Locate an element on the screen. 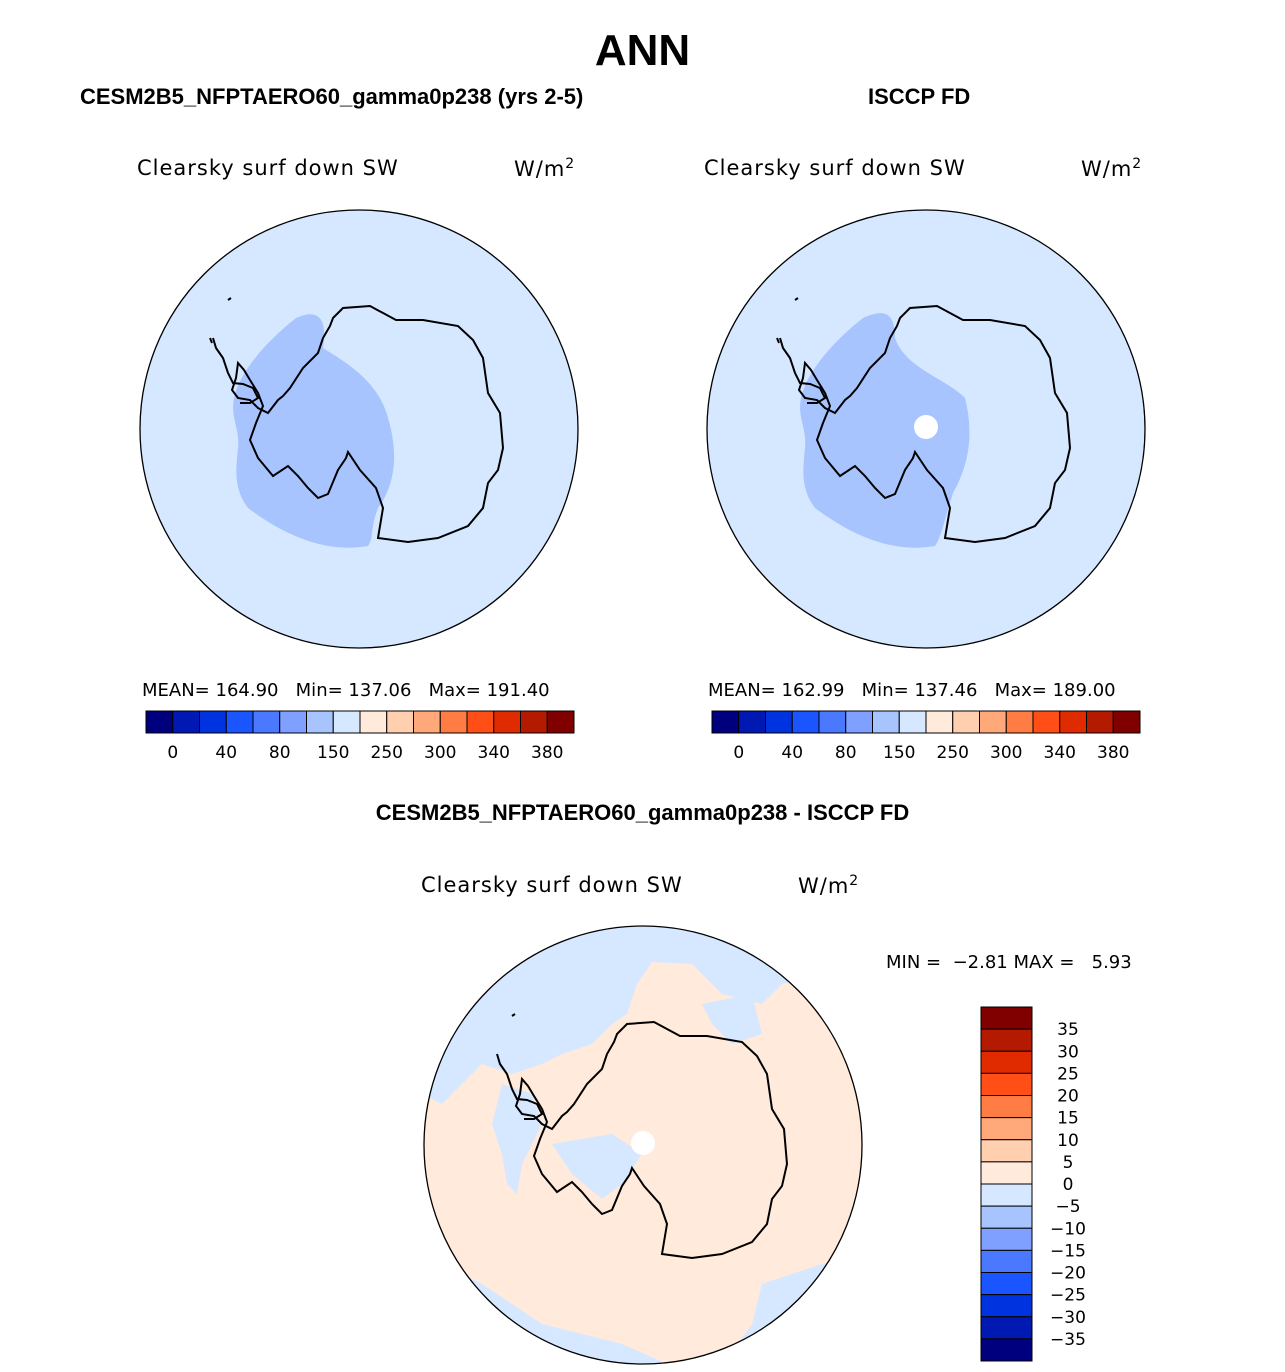 Image resolution: width=1285 pixels, height=1372 pixels. panel-right-stats: MEAN= 162.99 Min= 137.46 Max= 189.00 is located at coordinates (912, 690).